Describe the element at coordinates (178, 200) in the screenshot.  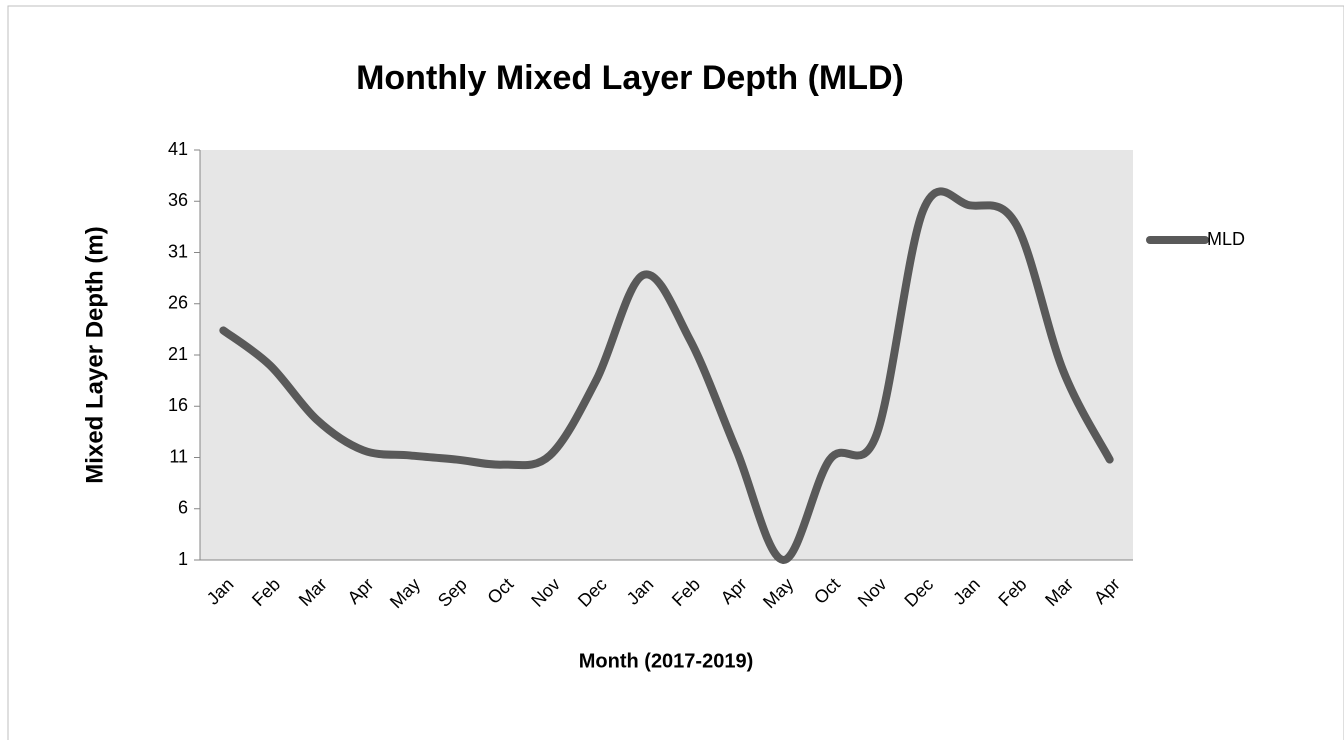
I see `y-tick-label: 36` at that location.